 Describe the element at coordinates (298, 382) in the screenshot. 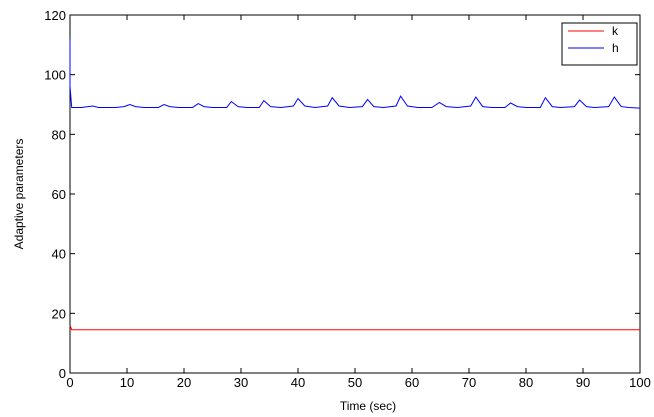

I see `x-tick-label: 40` at that location.